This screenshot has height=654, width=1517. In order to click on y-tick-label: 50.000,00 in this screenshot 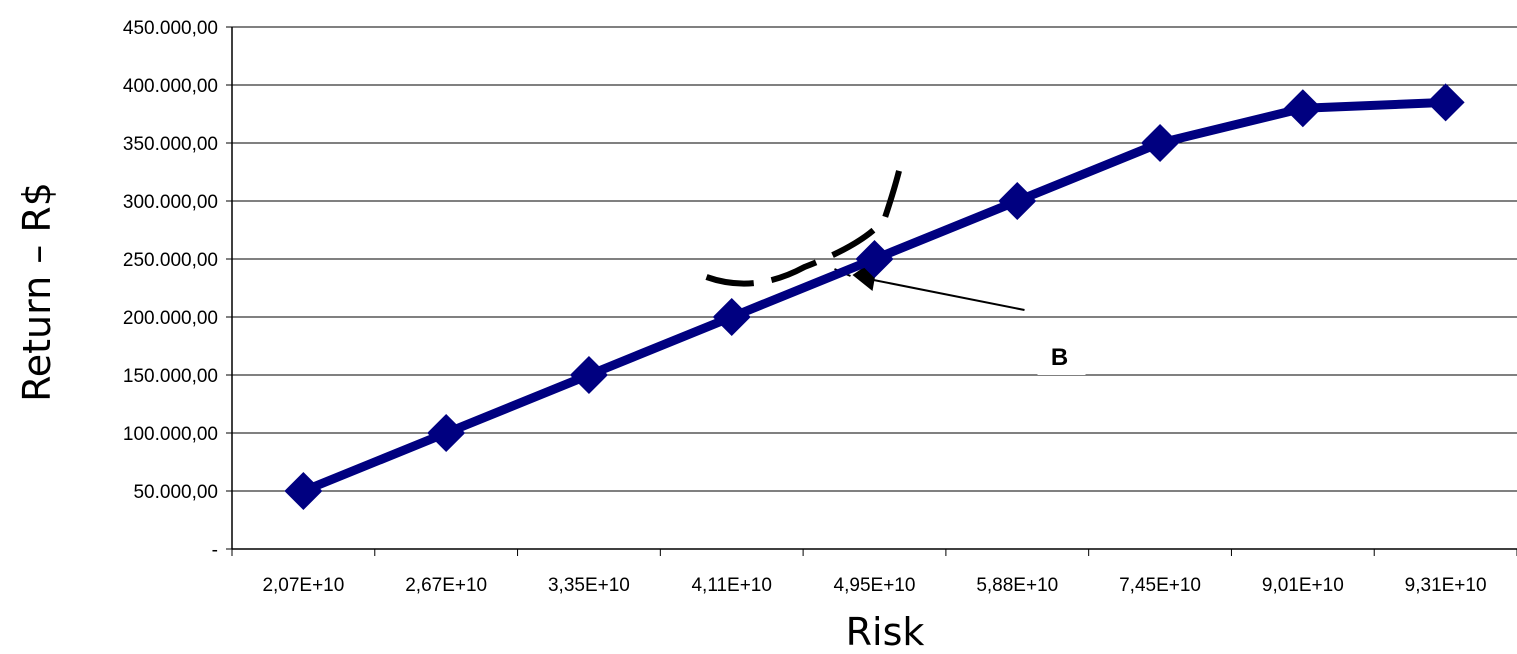, I will do `click(175, 492)`.